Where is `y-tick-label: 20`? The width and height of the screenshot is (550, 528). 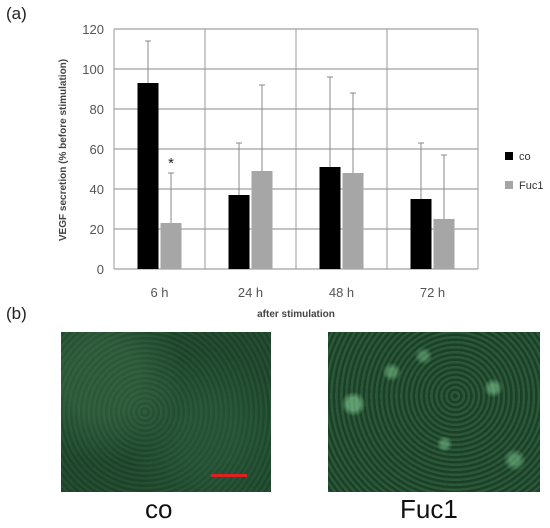 y-tick-label: 20 is located at coordinates (97, 229).